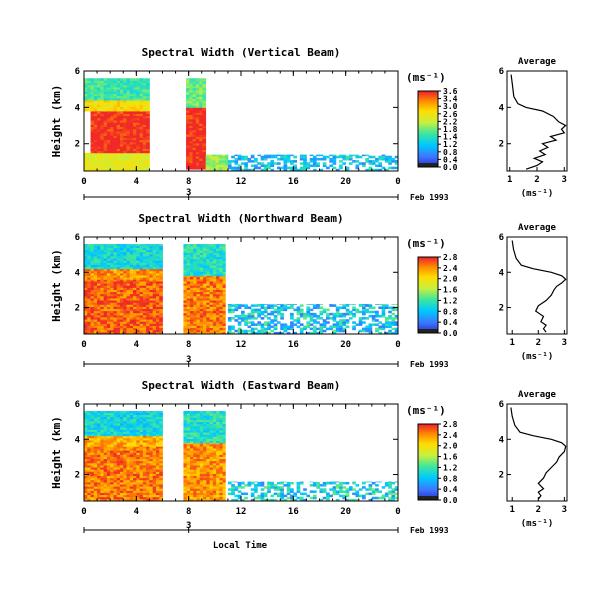 The height and width of the screenshot is (598, 610). What do you see at coordinates (450, 290) in the screenshot?
I see `colorbar-label: 1.6` at bounding box center [450, 290].